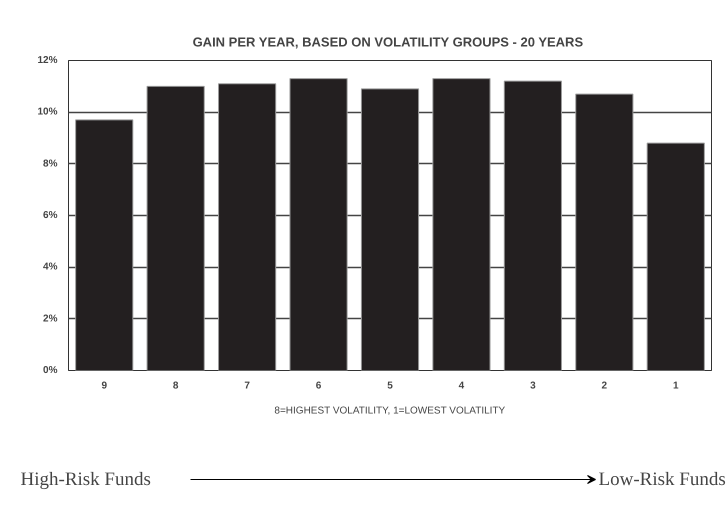 The width and height of the screenshot is (728, 531). Describe the element at coordinates (662, 479) in the screenshot. I see `text: Low-Risk Funds` at that location.